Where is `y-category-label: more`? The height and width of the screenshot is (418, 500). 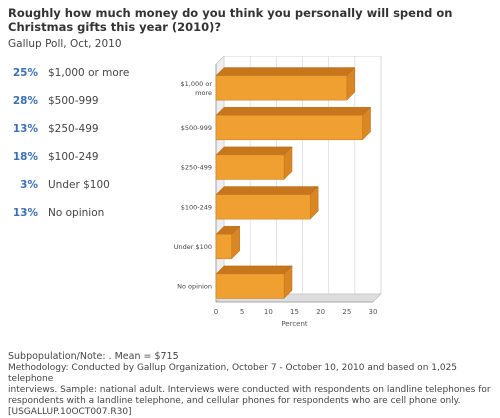 y-category-label: more is located at coordinates (203, 93).